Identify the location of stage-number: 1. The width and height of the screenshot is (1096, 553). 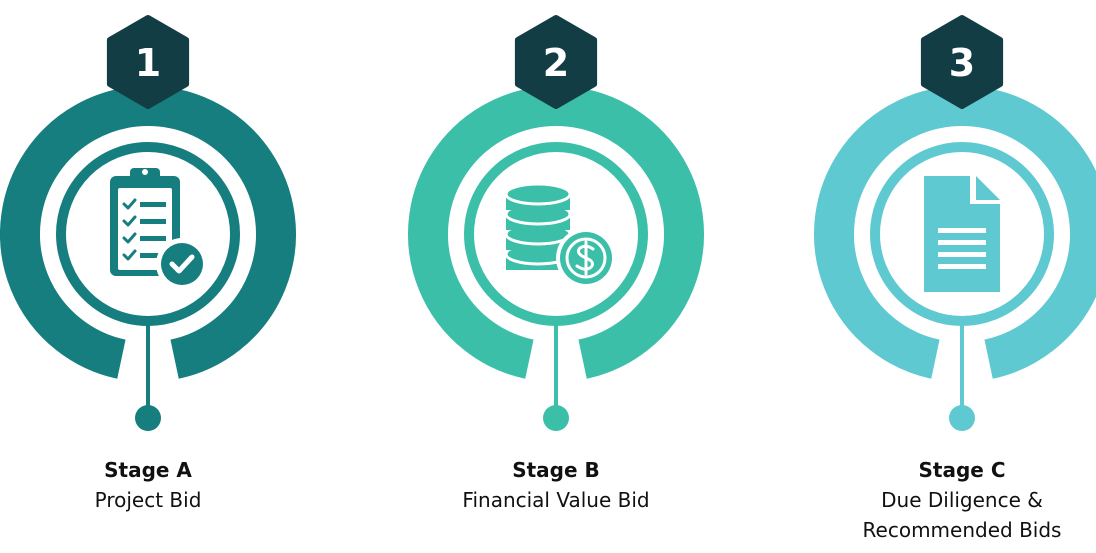
(148, 63).